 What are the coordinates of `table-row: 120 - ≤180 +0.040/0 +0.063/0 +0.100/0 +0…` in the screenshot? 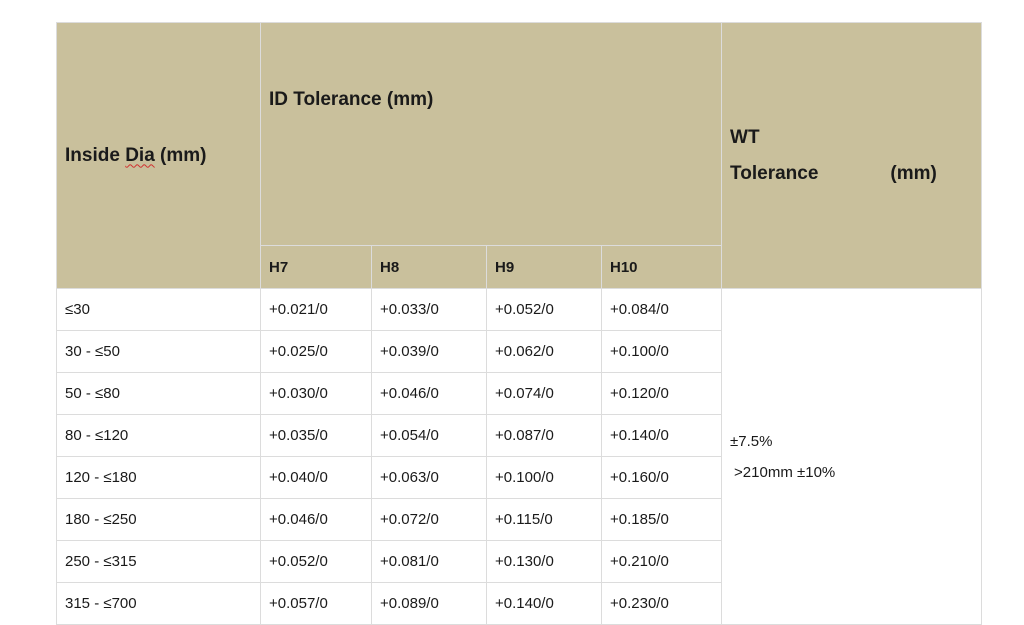 It's located at (519, 477).